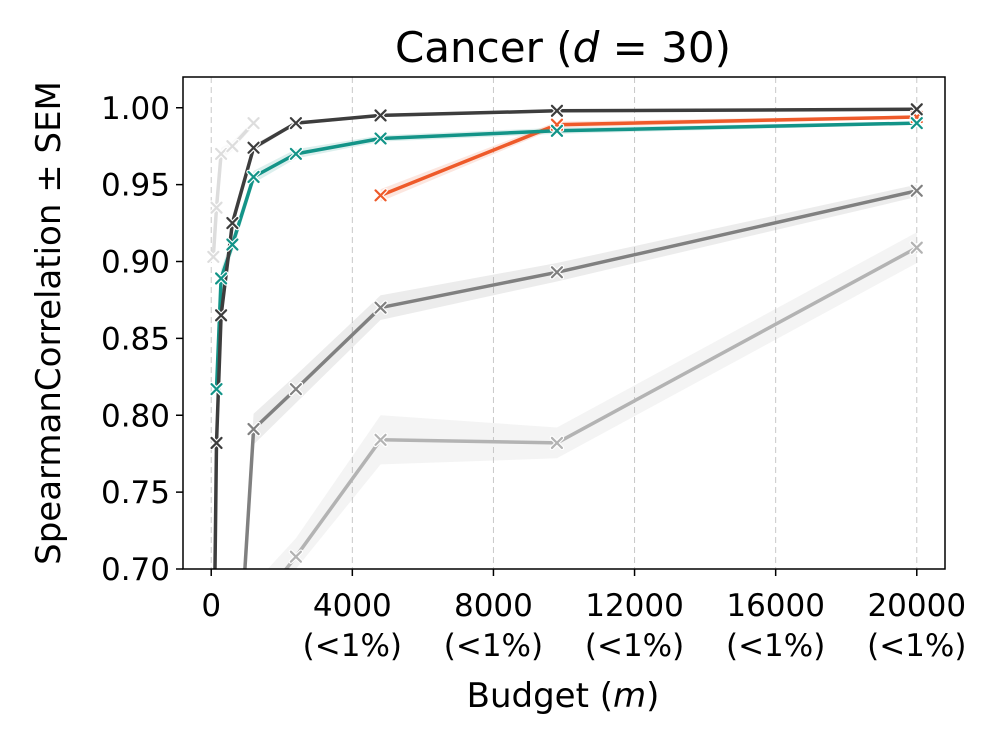 This screenshot has width=996, height=747. I want to click on y-tick-label: 0.75, so click(135, 493).